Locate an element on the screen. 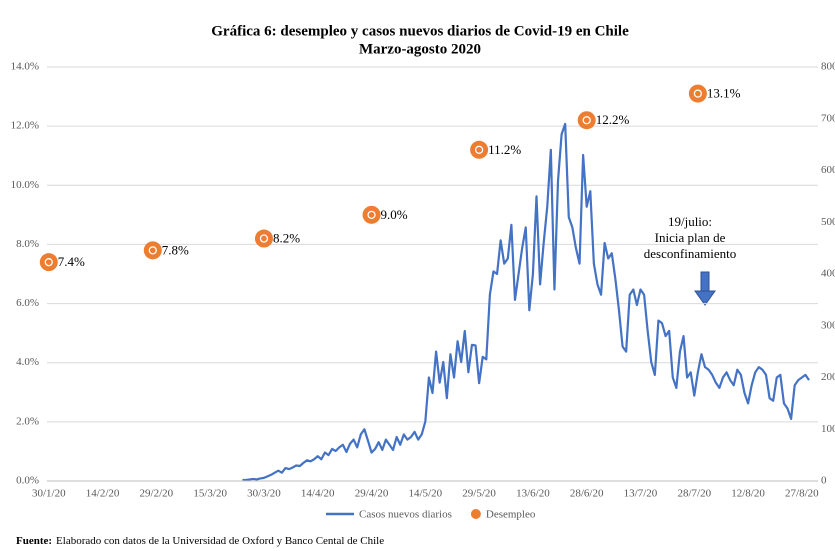 The width and height of the screenshot is (835, 551). y-tick-label: 14.0% is located at coordinates (25, 67).